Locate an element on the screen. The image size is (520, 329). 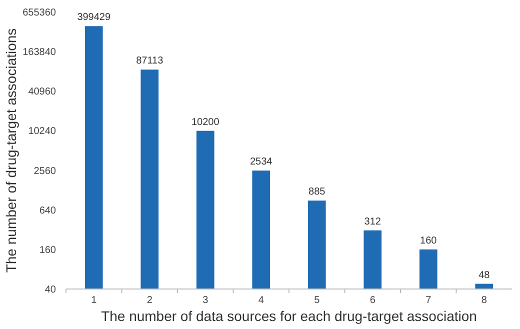
y-tick-label: 40960 is located at coordinates (42, 92).